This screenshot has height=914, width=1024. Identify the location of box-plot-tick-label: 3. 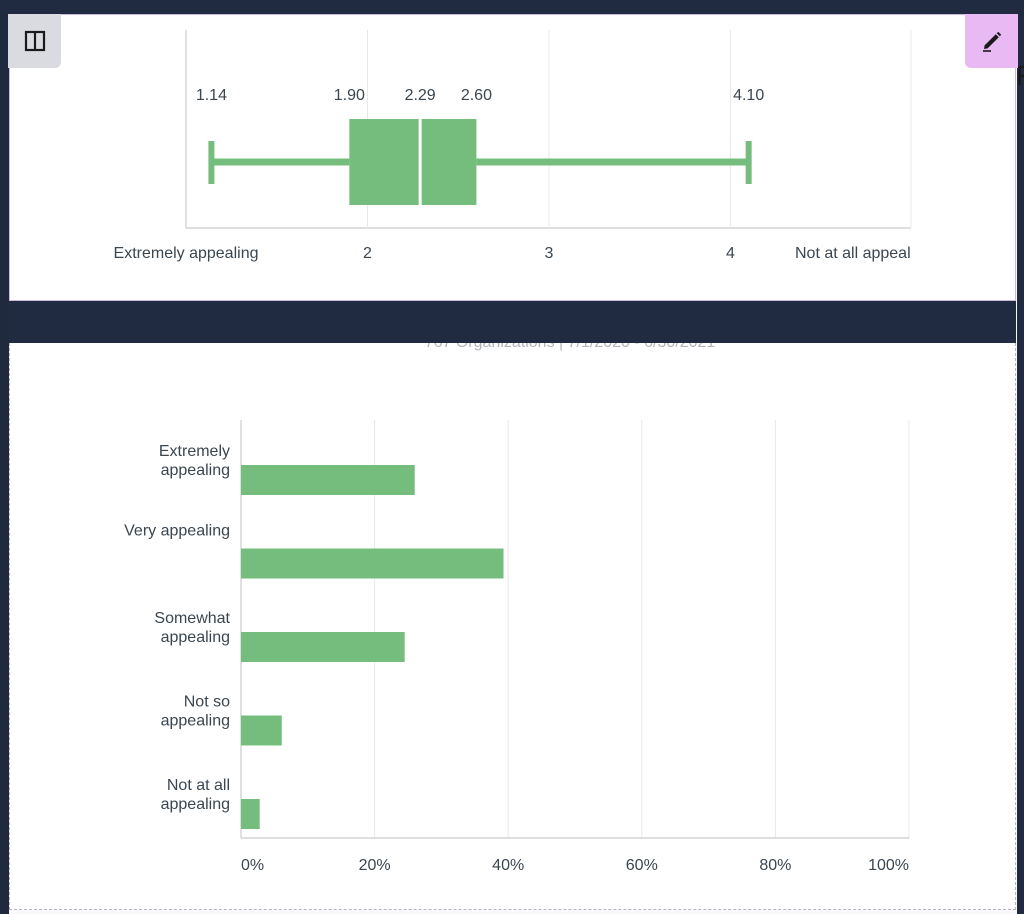
(549, 253).